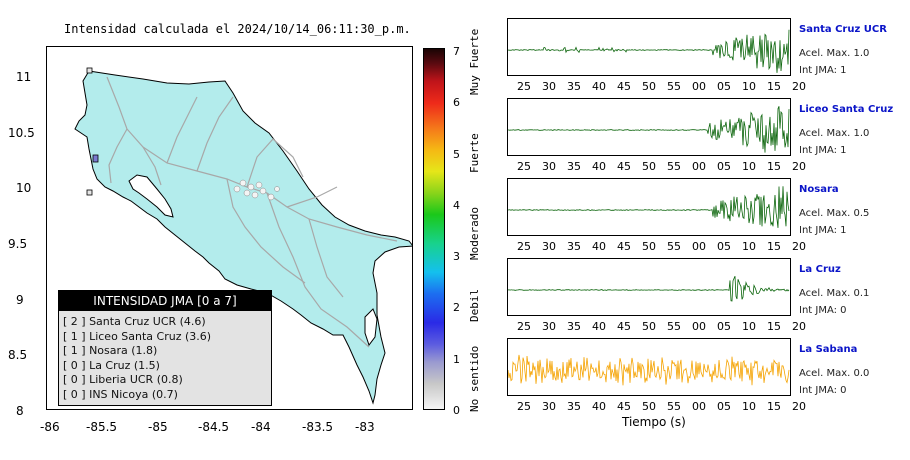 Image resolution: width=910 pixels, height=460 pixels. Describe the element at coordinates (456, 359) in the screenshot. I see `colorbar-tick: 1` at that location.